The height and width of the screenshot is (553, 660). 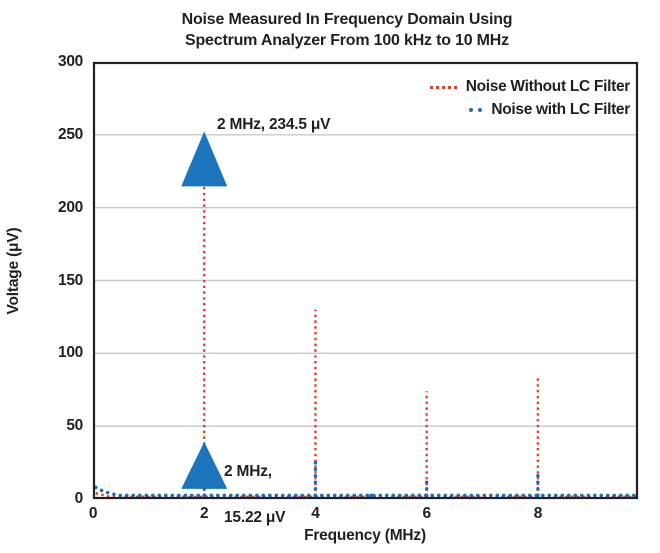 What do you see at coordinates (548, 86) in the screenshot?
I see `legend-label-no-filter: Noise Without LC Filter` at bounding box center [548, 86].